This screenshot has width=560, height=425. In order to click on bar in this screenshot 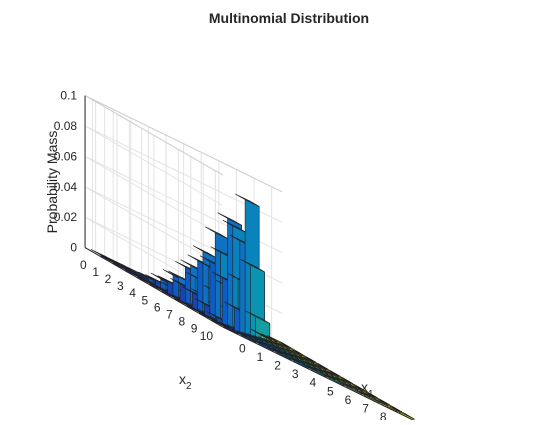, I will do `click(402, 413)`.